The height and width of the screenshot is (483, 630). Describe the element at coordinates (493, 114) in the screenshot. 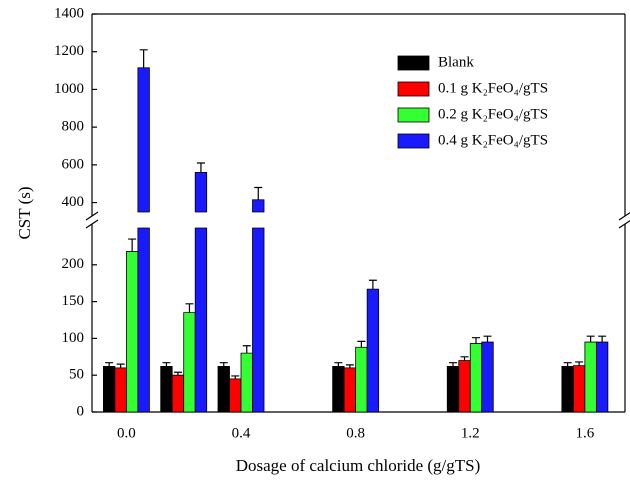

I see `legend-label: 0.2 g K₂FeO₄/gTS` at that location.